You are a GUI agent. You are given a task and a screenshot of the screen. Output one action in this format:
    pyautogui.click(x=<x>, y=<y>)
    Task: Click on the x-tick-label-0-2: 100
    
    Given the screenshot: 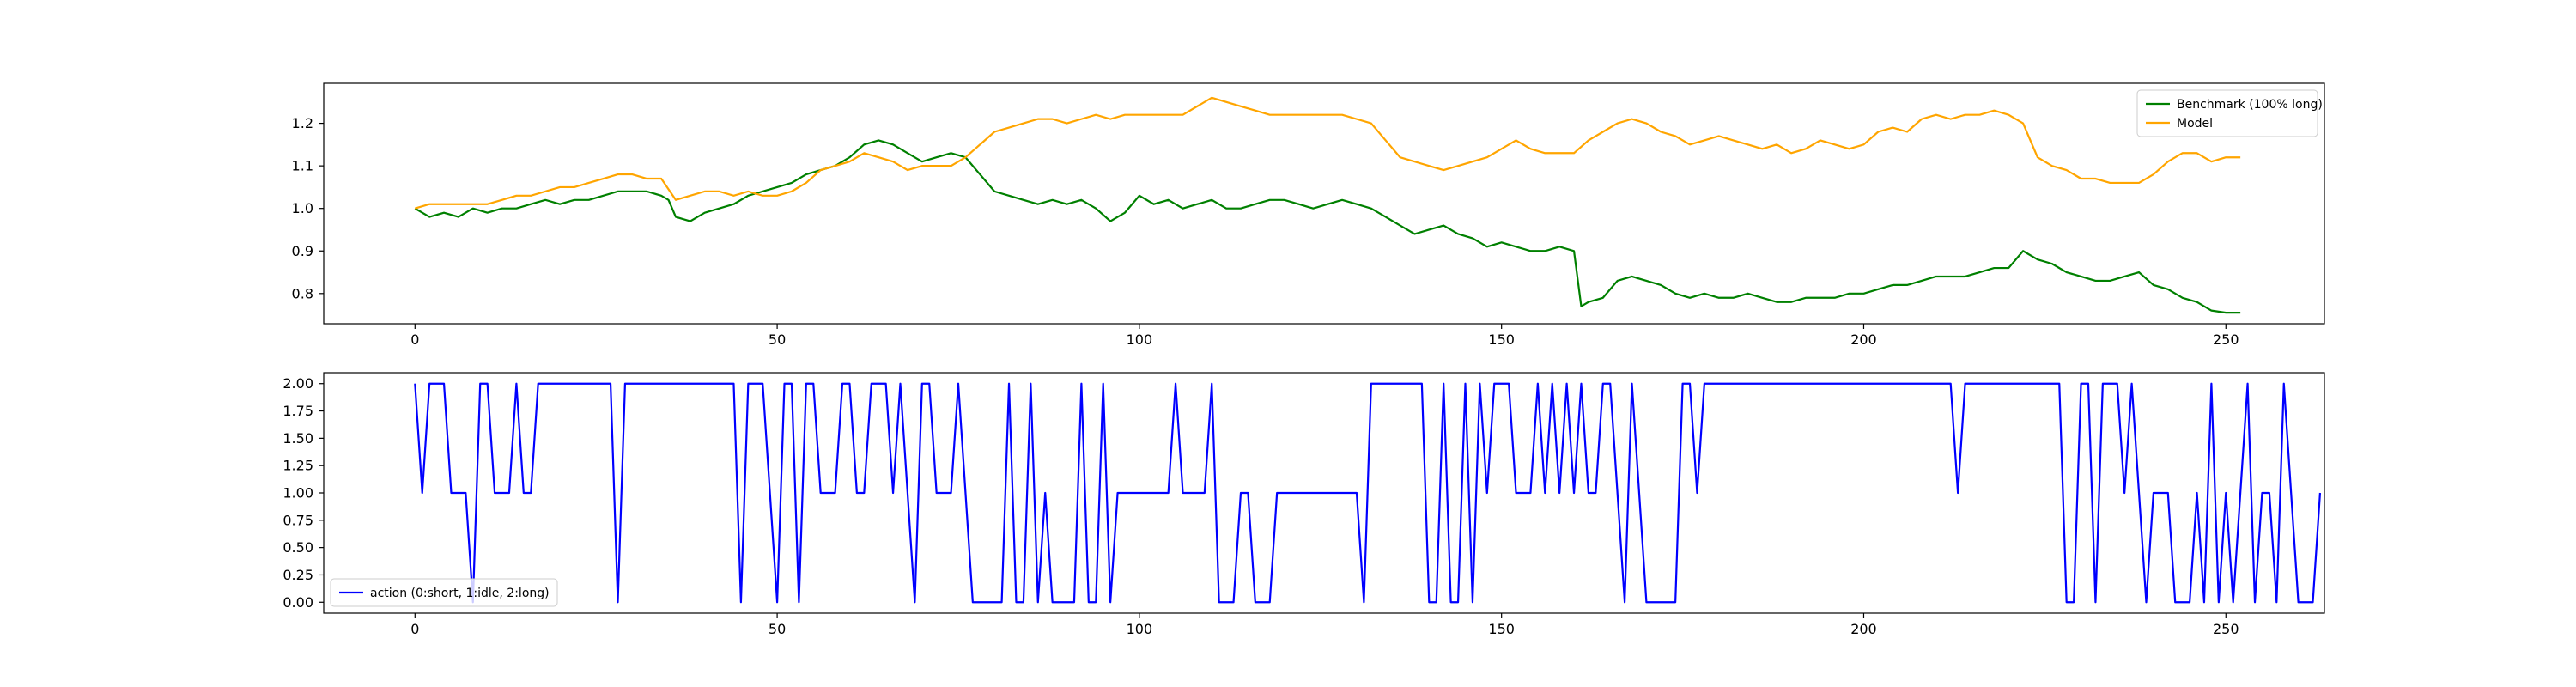 What is the action you would take?
    pyautogui.click(x=1140, y=339)
    